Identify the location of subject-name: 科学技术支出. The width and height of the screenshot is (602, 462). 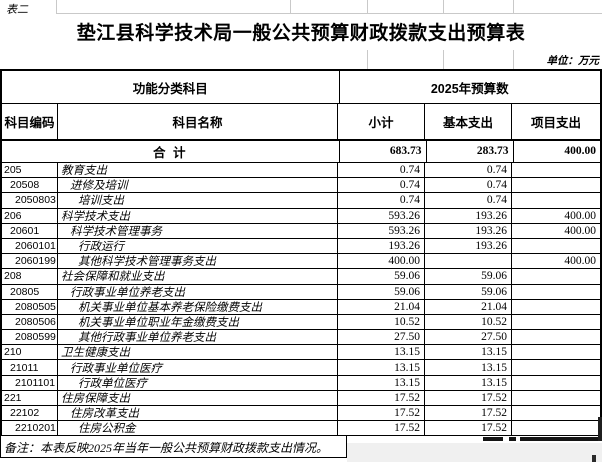
(198, 215).